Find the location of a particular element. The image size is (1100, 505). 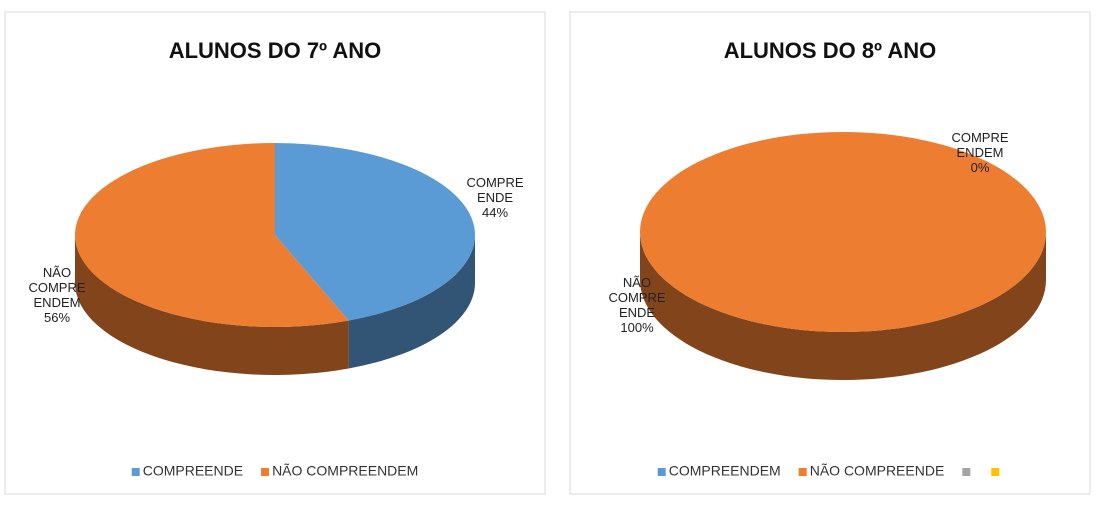

label-category: NÃO COMPREENDEM is located at coordinates (57, 287).